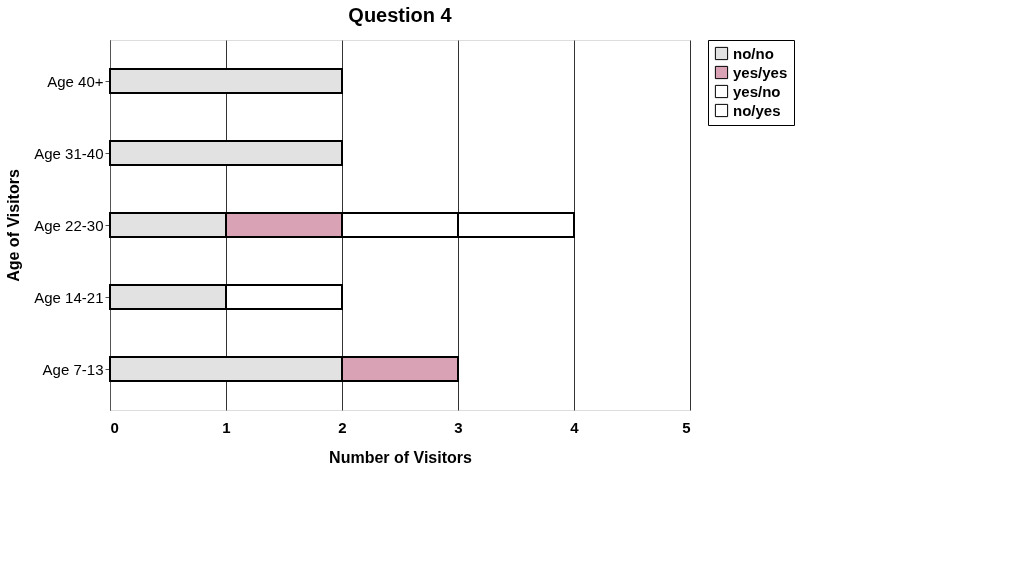 The height and width of the screenshot is (582, 1015). Describe the element at coordinates (401, 457) in the screenshot. I see `x-axis-title: Number of Visitors` at that location.